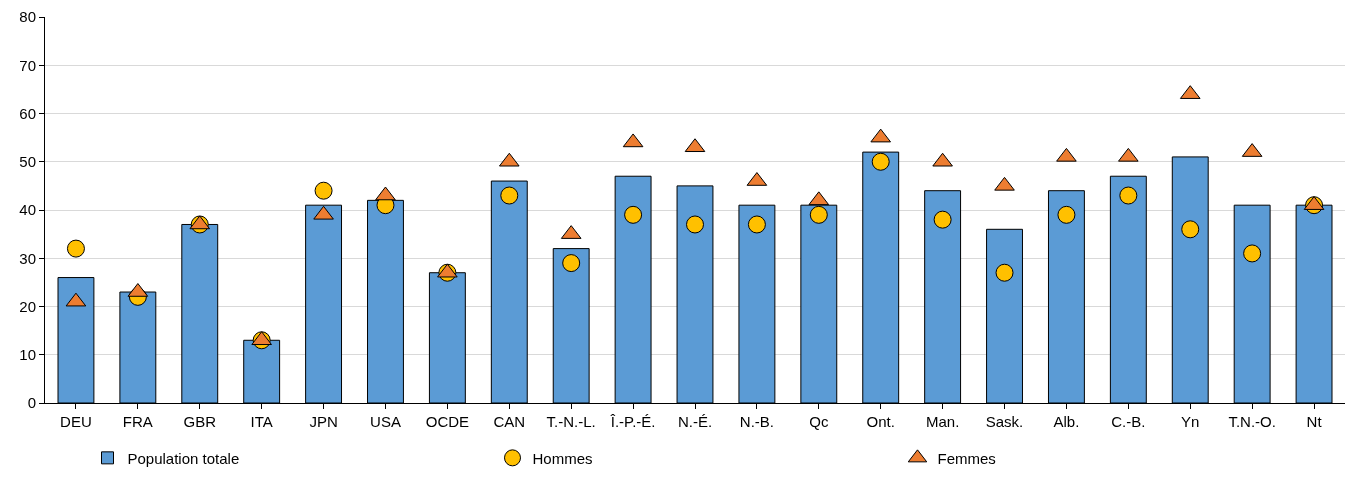 The width and height of the screenshot is (1353, 483). I want to click on x-tick-label: N.-B., so click(756, 421).